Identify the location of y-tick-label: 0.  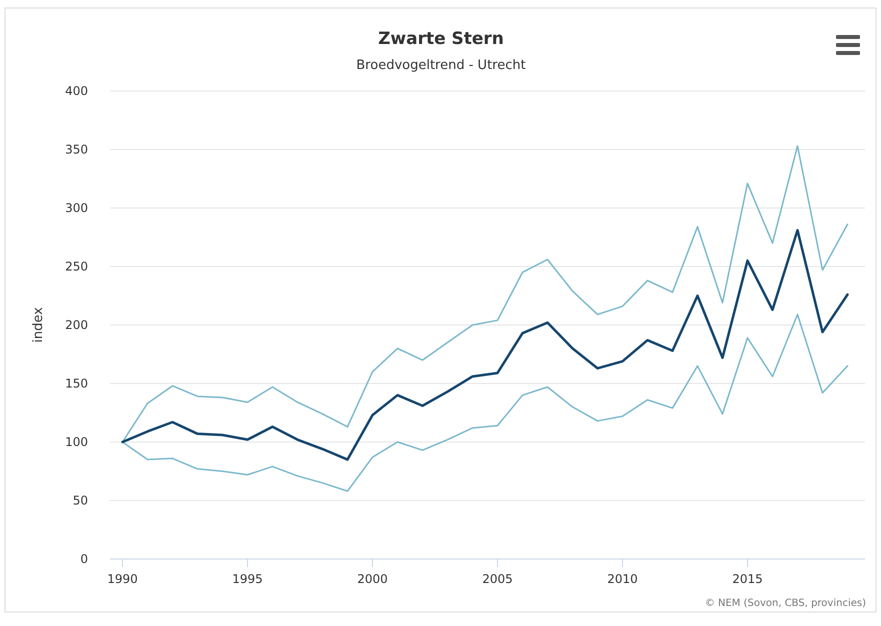
(84, 559).